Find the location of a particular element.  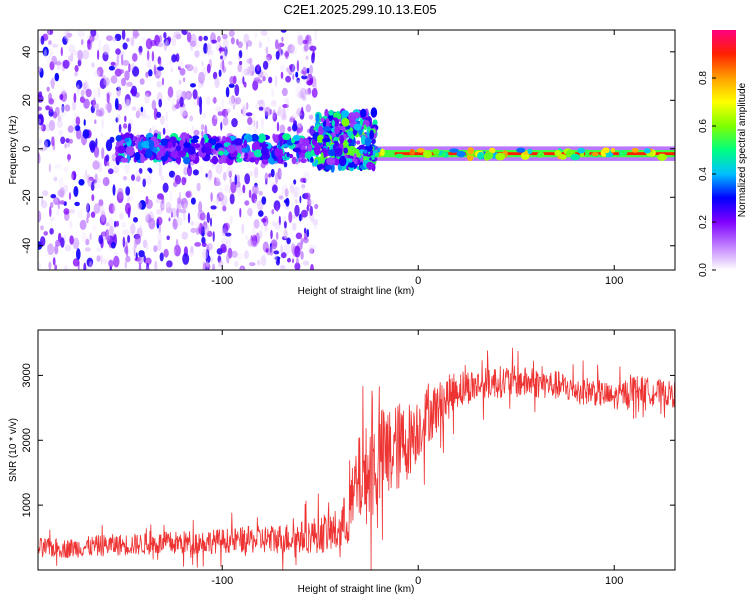

spectrogram-y-tick-label: -40 is located at coordinates (27, 246).